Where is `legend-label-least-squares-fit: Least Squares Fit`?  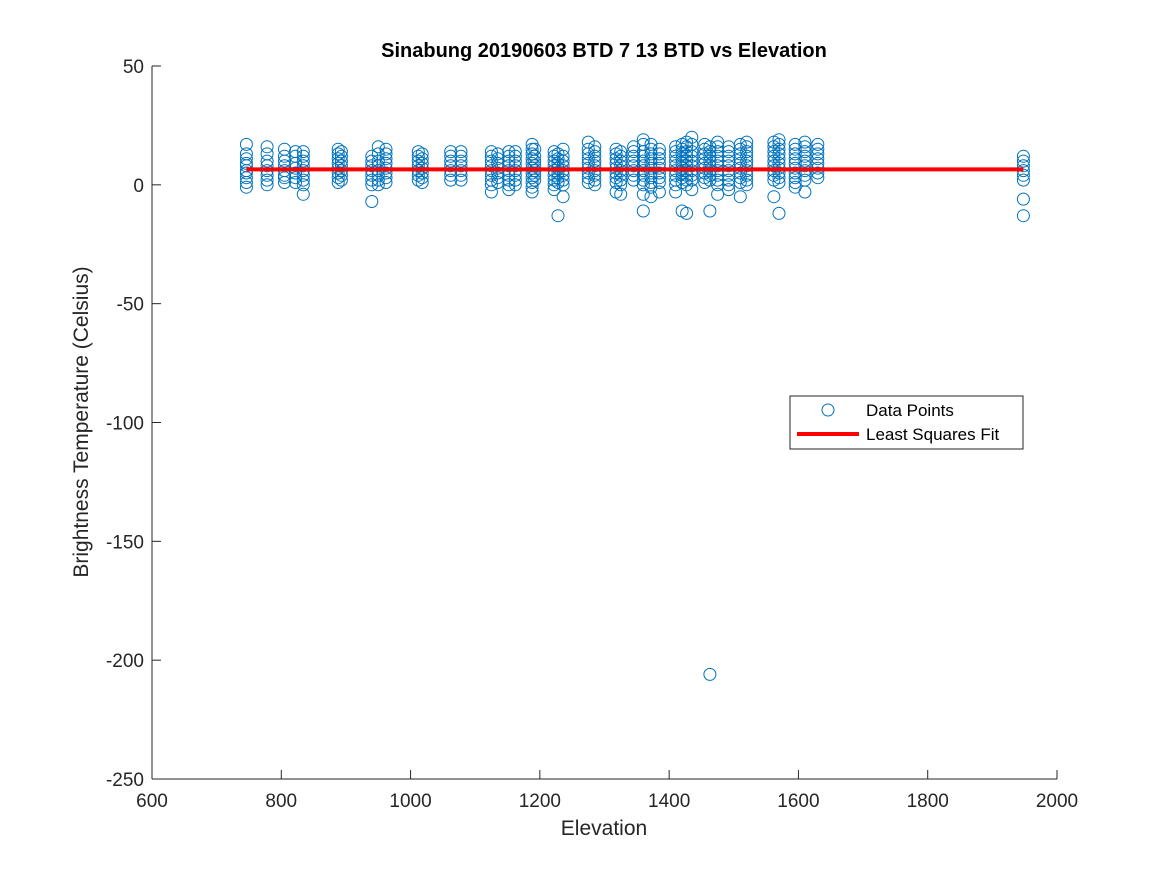 legend-label-least-squares-fit: Least Squares Fit is located at coordinates (933, 434).